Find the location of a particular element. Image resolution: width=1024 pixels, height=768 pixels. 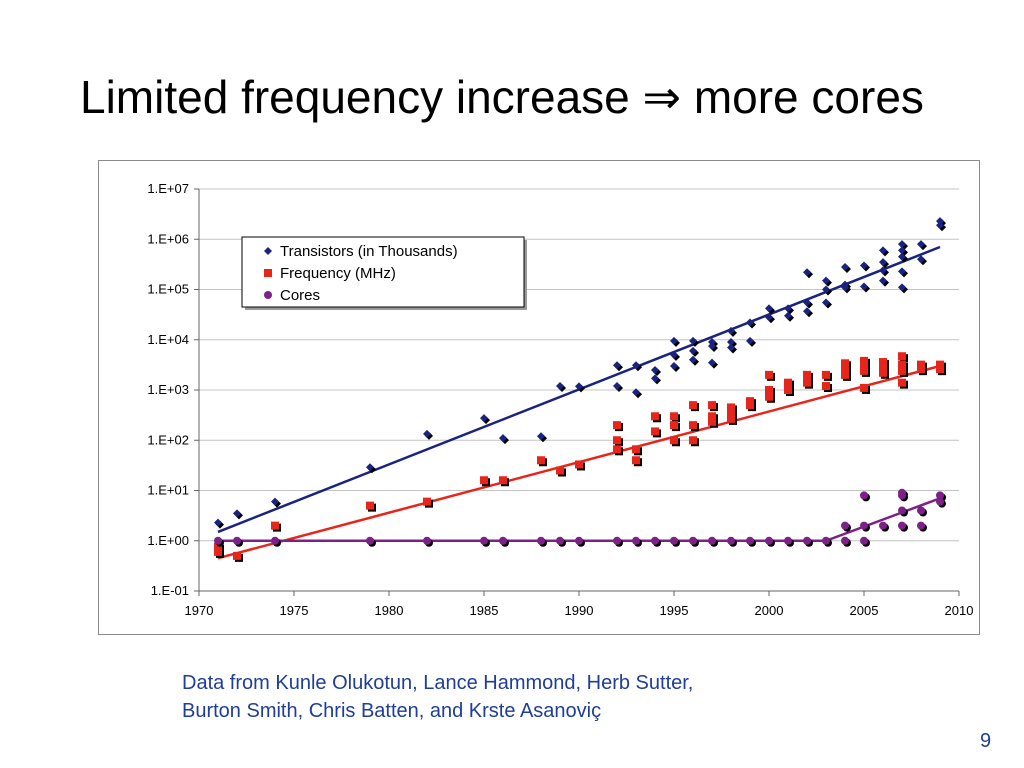

legend-label: Cores is located at coordinates (300, 295).